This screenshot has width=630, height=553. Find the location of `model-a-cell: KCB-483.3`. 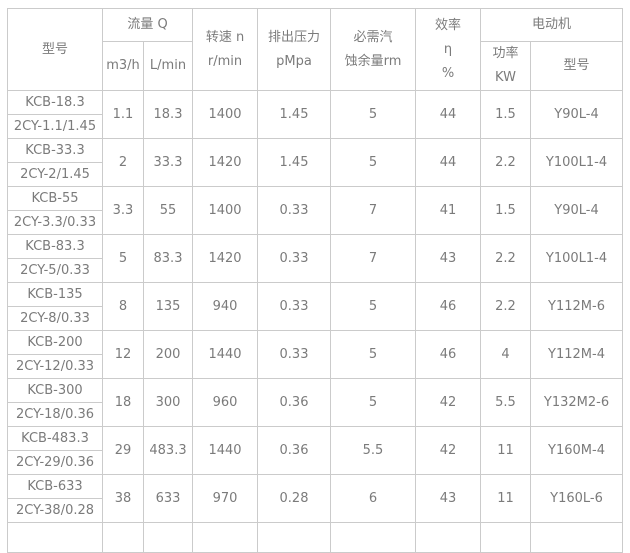

model-a-cell: KCB-483.3 is located at coordinates (55, 438).